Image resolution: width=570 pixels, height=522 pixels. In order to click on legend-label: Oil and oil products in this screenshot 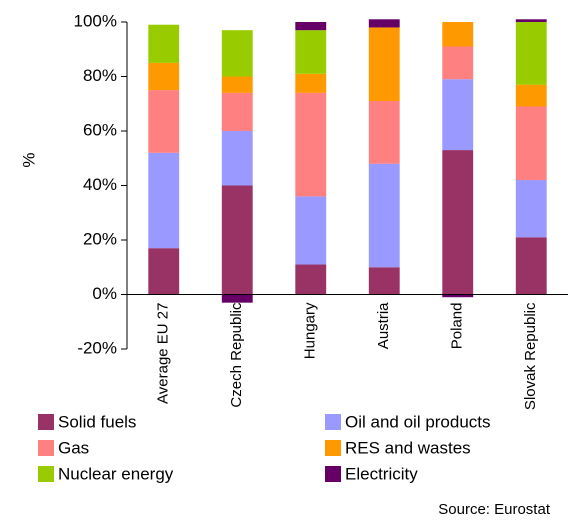, I will do `click(418, 421)`.